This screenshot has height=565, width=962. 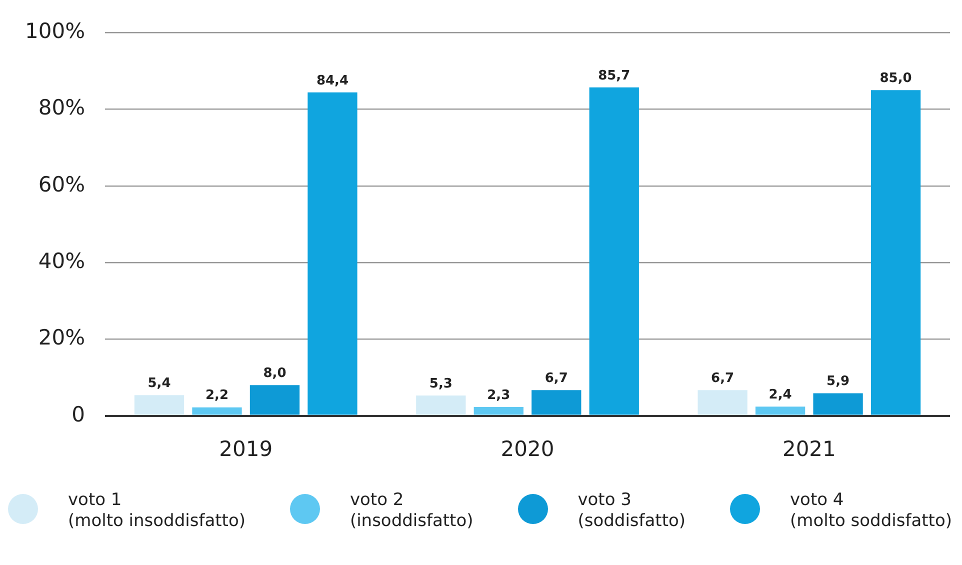 What do you see at coordinates (332, 80) in the screenshot?
I see `data-label: 84,4` at bounding box center [332, 80].